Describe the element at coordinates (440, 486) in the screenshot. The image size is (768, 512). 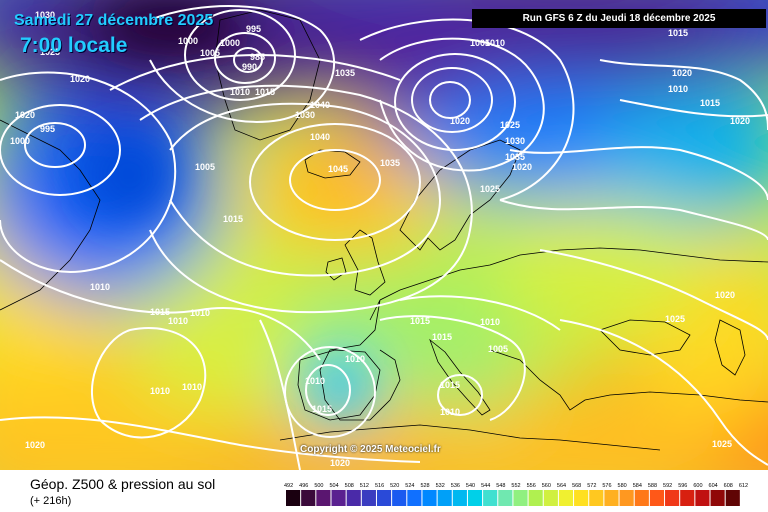
I see `colorbar-tick-label: 532` at that location.